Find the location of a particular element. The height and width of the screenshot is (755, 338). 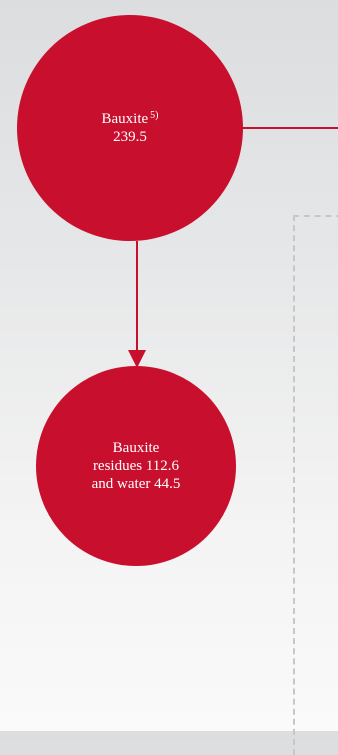

down-arrowhead is located at coordinates (137, 359).